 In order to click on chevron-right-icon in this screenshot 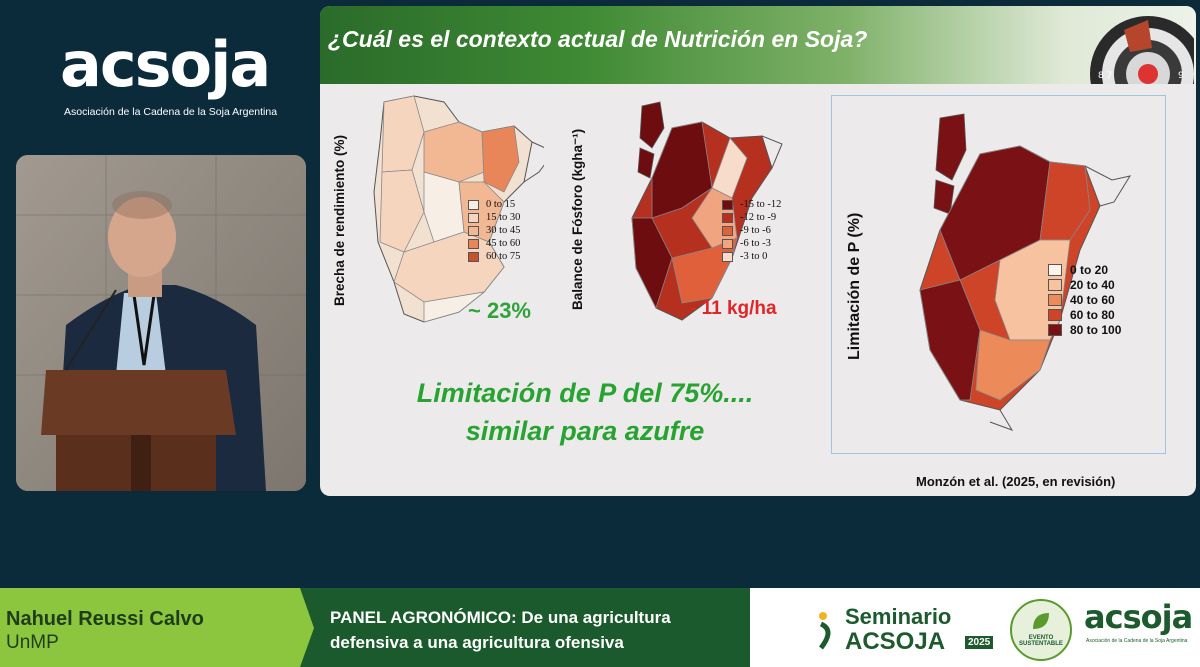, I will do `click(299, 627)`.